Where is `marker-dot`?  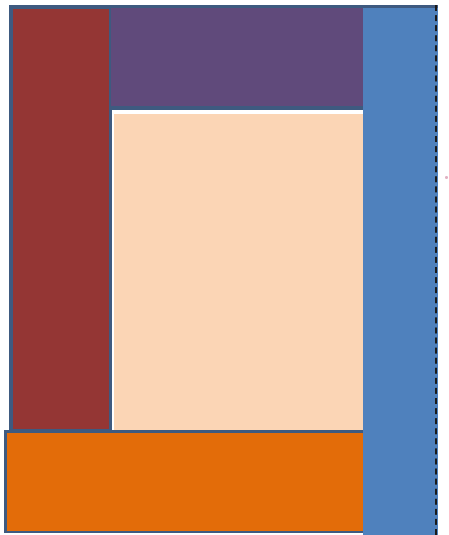
marker-dot is located at coordinates (446, 177).